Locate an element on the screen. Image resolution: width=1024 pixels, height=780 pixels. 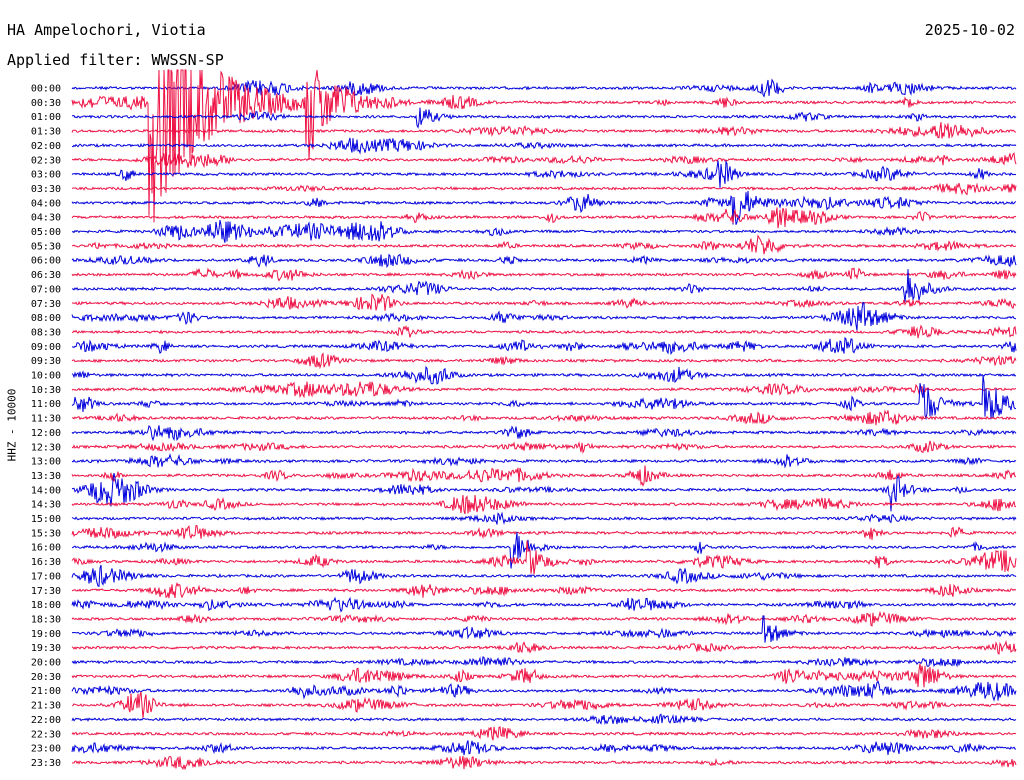
time-tick-label: 18:00 is located at coordinates (46, 605).